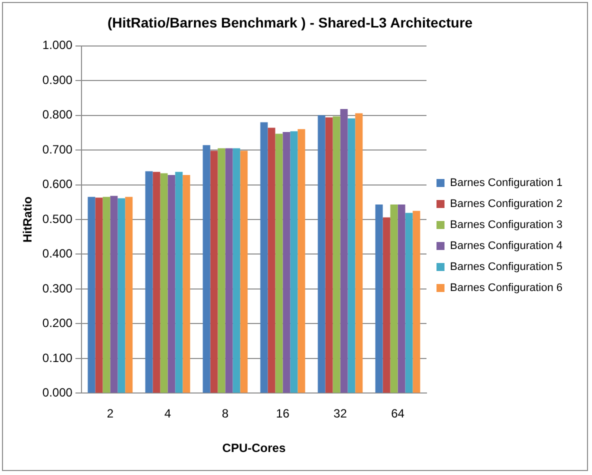 This screenshot has height=475, width=592. I want to click on x-tick-label: 8, so click(225, 413).